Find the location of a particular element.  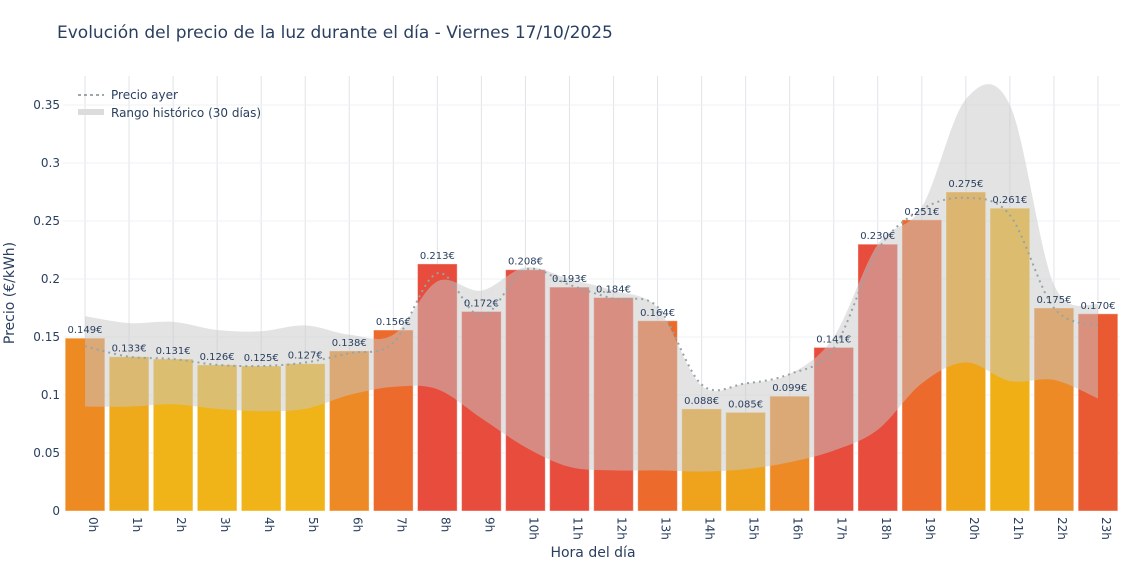

y-axis-label: Precio (€/kWh) is located at coordinates (10, 293).